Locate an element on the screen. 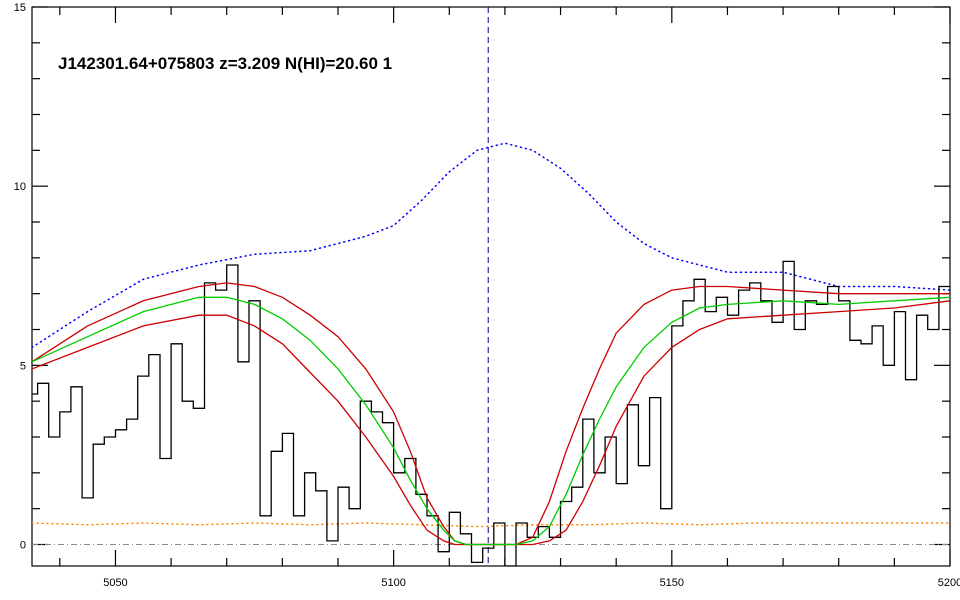  x-tick-label: 5200 is located at coordinates (949, 583).